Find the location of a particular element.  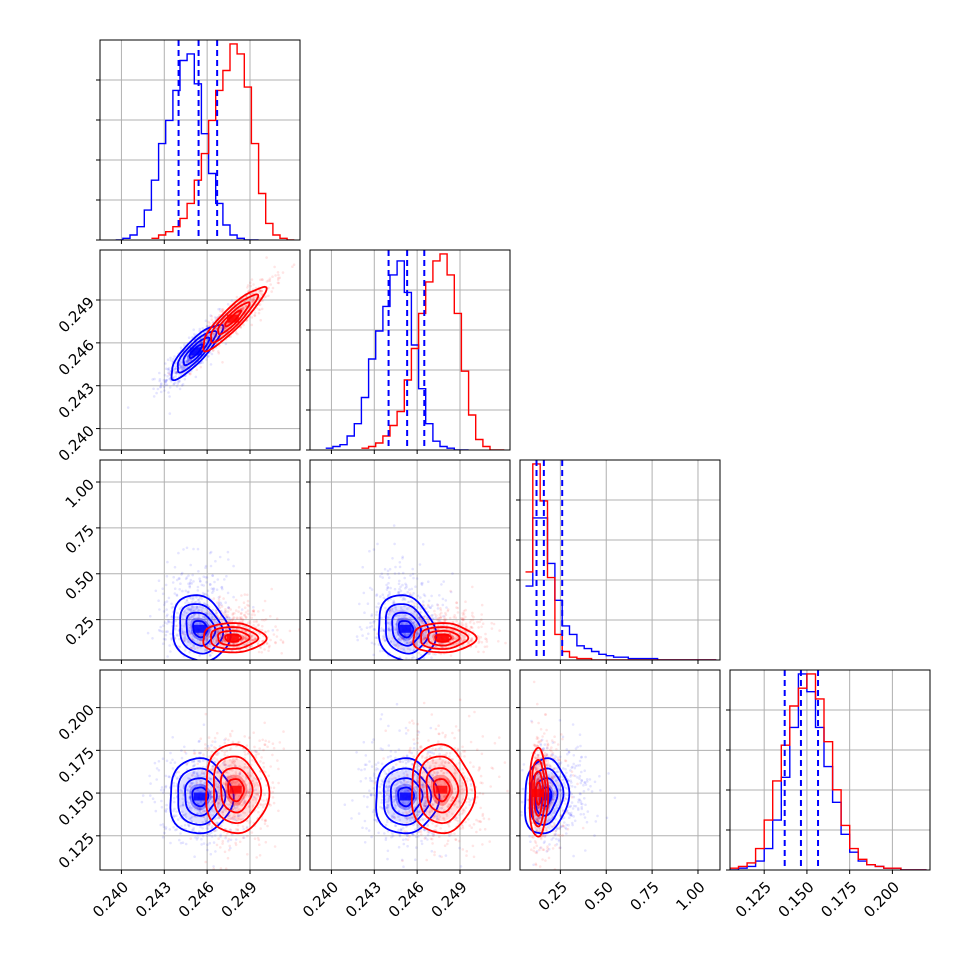

contour-blue is located at coordinates (406, 629).